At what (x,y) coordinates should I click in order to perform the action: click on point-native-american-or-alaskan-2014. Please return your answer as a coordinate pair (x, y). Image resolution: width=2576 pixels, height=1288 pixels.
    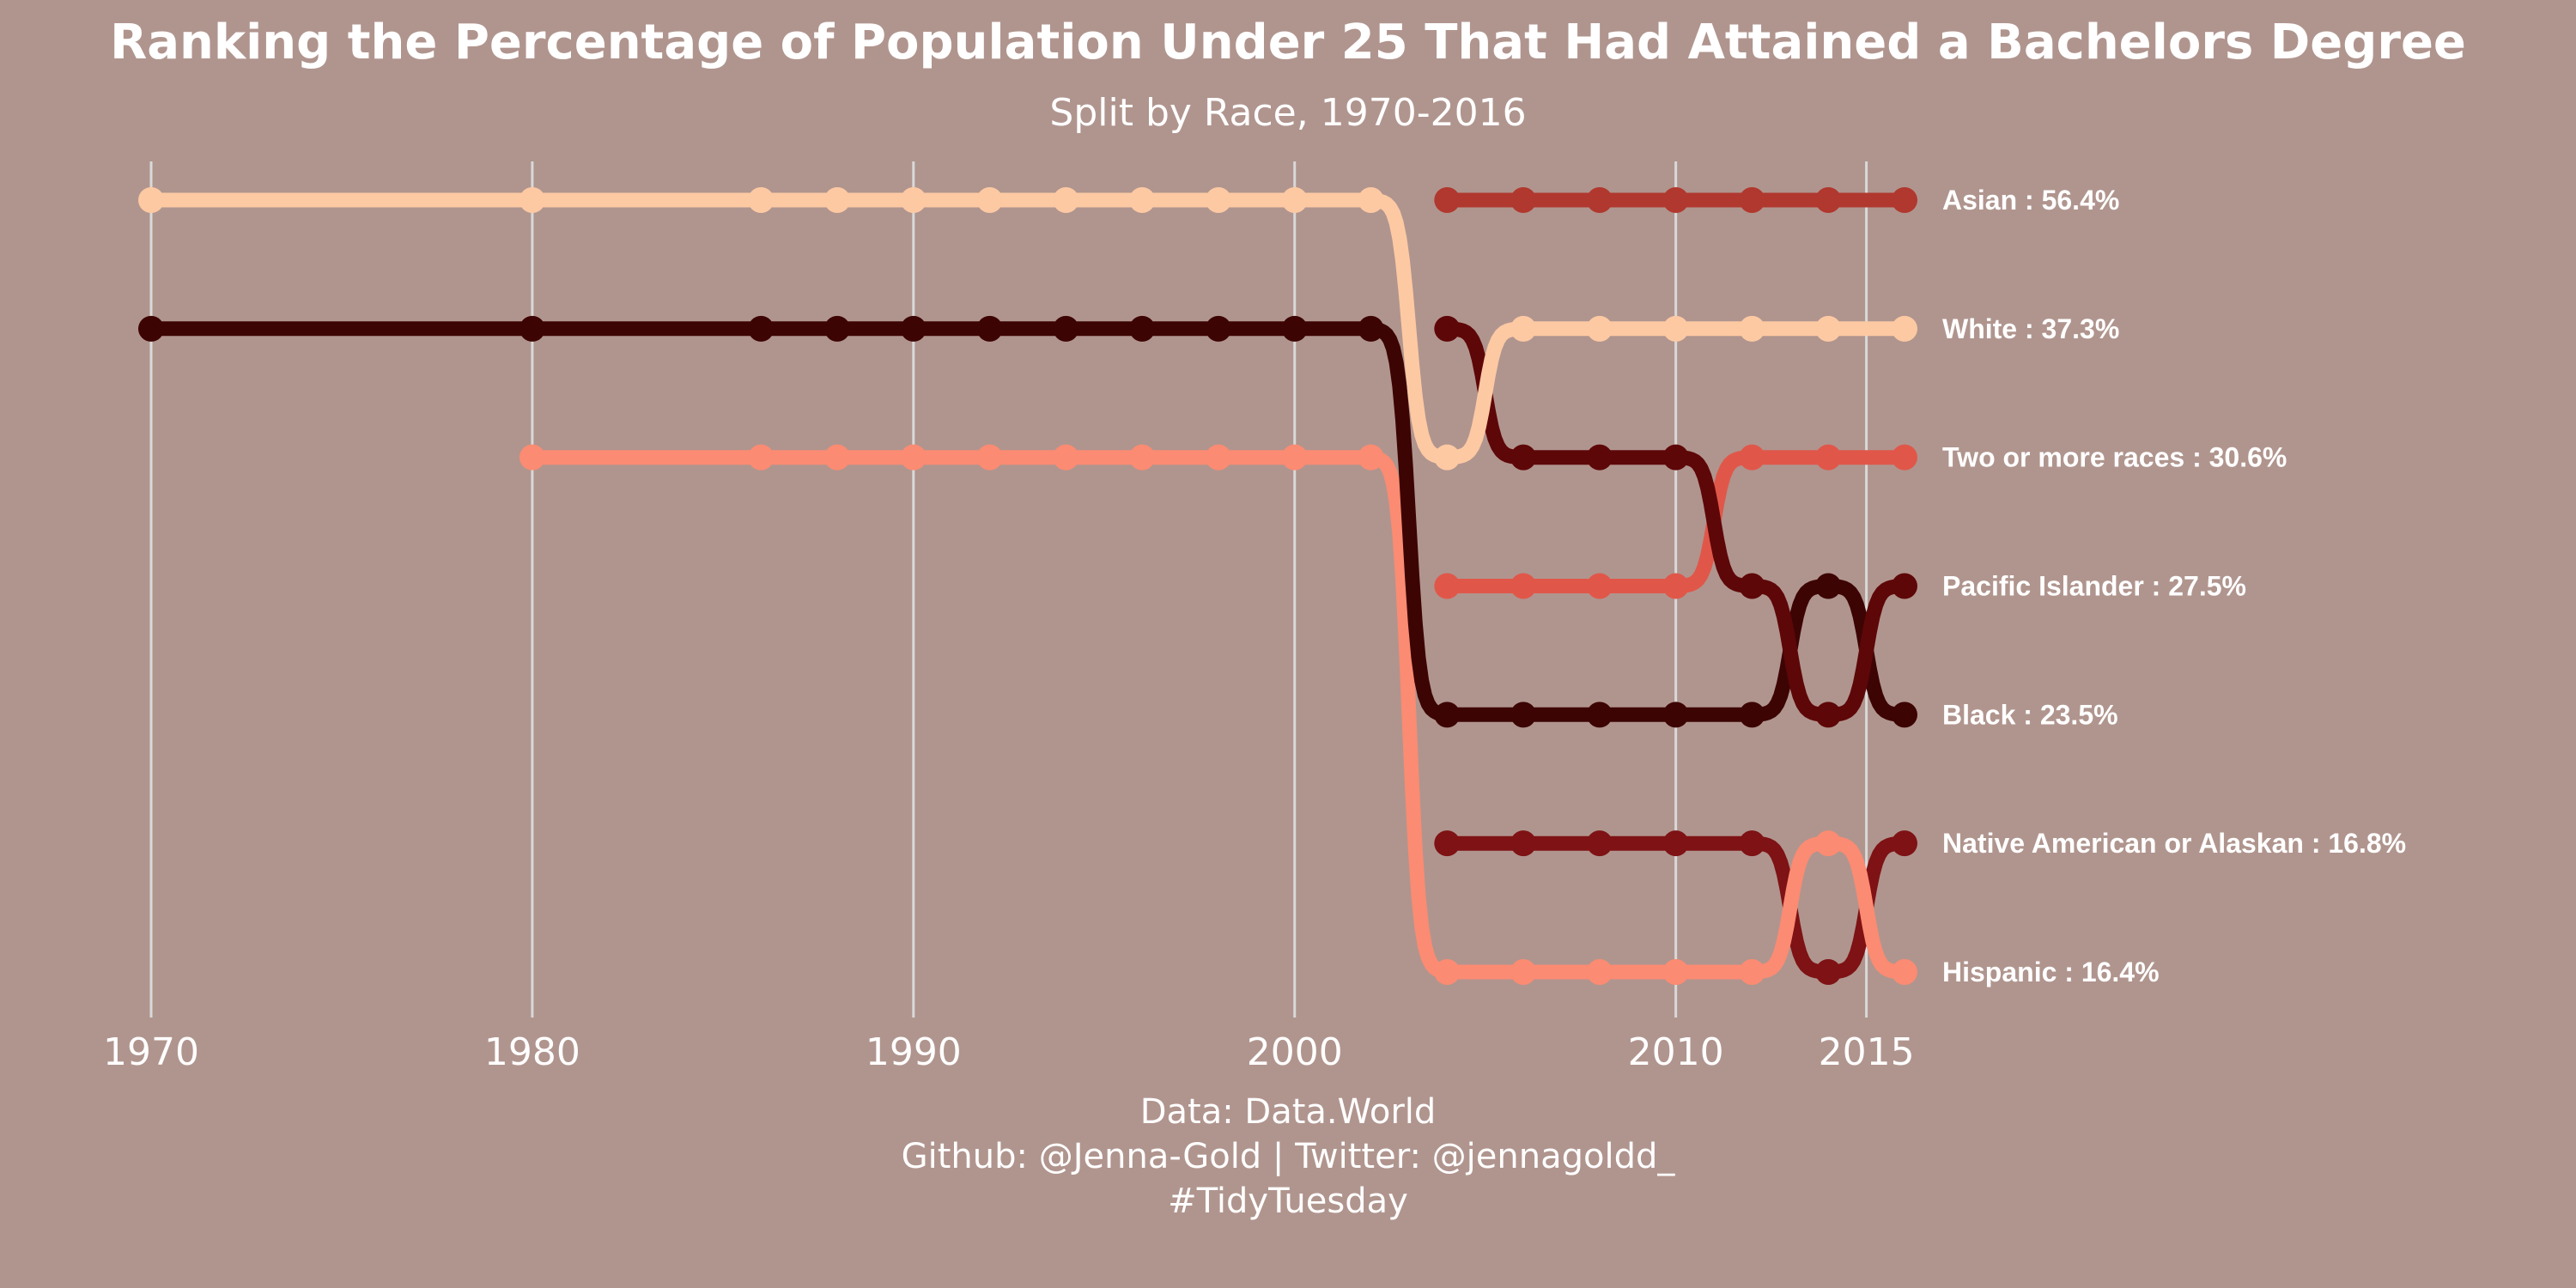
    Looking at the image, I should click on (1828, 972).